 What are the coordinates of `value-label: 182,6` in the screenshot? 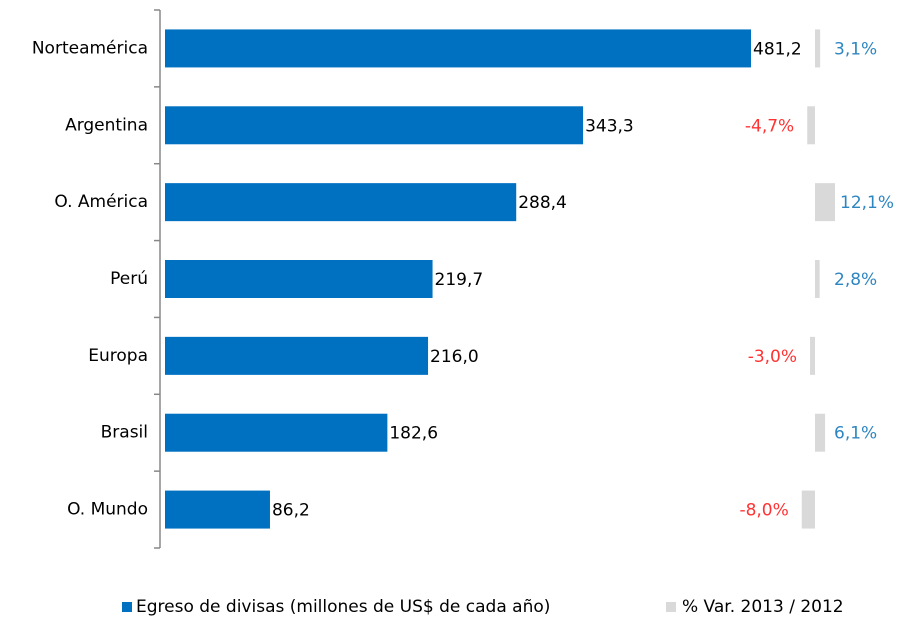 It's located at (413, 434).